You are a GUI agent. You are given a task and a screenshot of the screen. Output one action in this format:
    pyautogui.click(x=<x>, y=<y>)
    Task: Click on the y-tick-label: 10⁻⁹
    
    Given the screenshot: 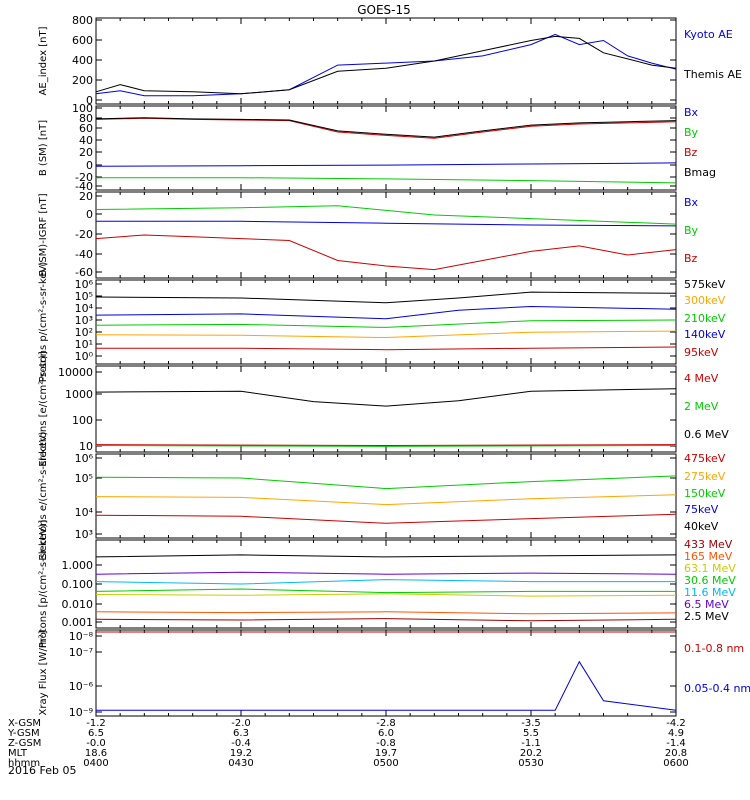 What is the action you would take?
    pyautogui.click(x=81, y=712)
    